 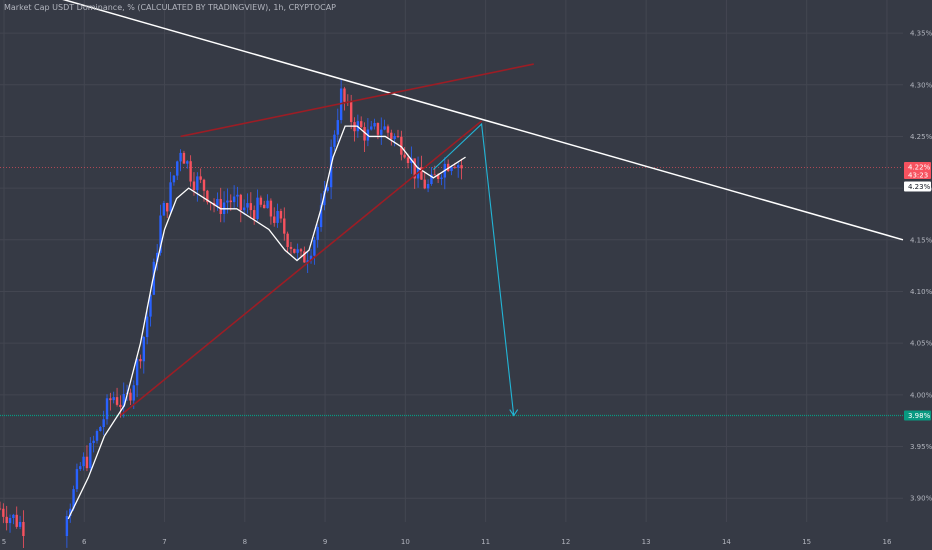 I want to click on y-tick-label: 3.90%, so click(x=921, y=499).